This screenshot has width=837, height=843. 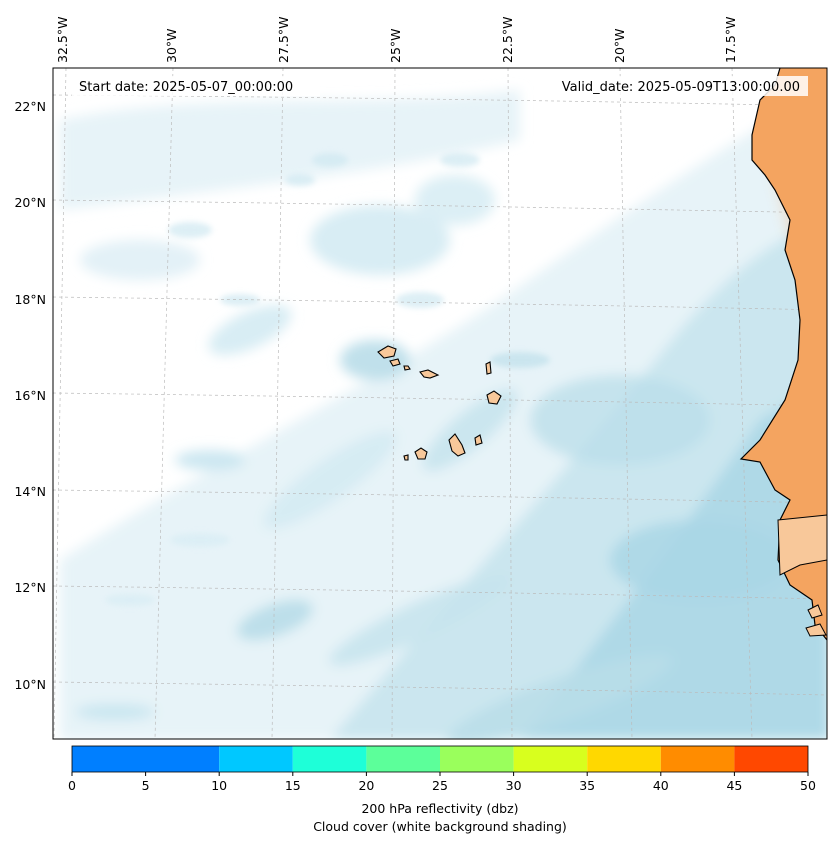 I want to click on colorbar-ticks: 0 5 10 15 20 25 30 35 40 45 50, so click(x=442, y=782).